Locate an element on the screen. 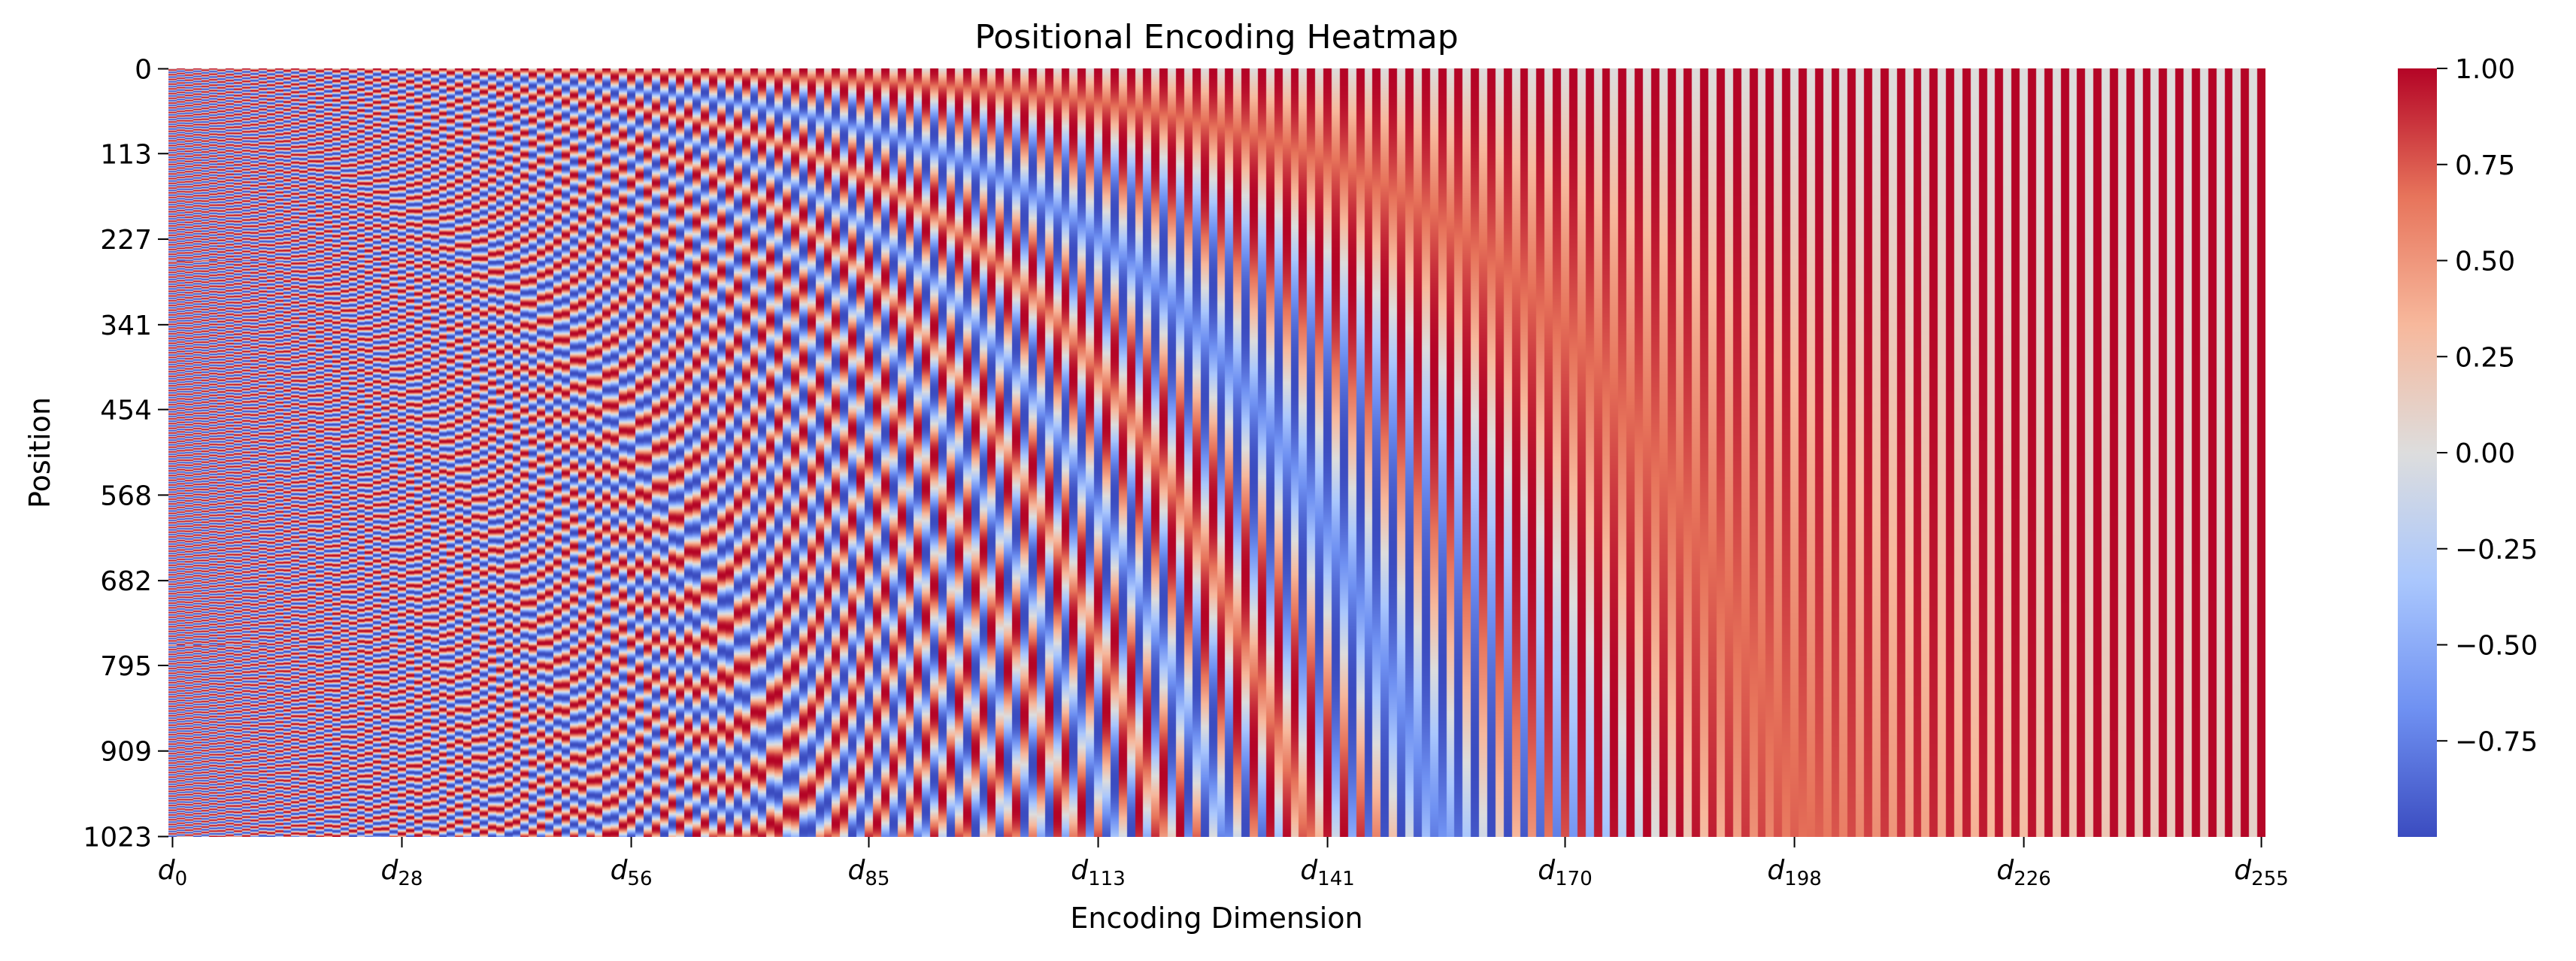 The width and height of the screenshot is (2576, 961). x-tick-label: d28 is located at coordinates (402, 872).